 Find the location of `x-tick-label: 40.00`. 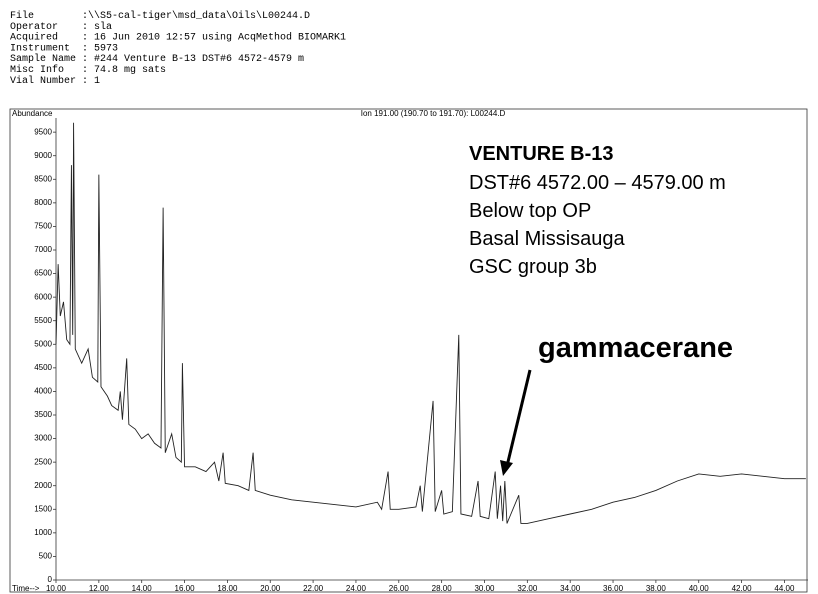

x-tick-label: 40.00 is located at coordinates (699, 588).